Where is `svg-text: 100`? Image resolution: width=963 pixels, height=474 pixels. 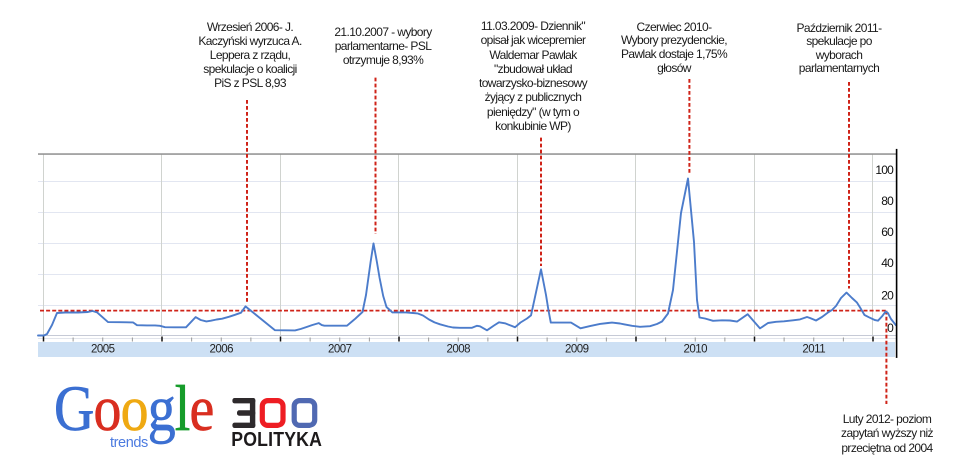 svg-text: 100 is located at coordinates (884, 170).